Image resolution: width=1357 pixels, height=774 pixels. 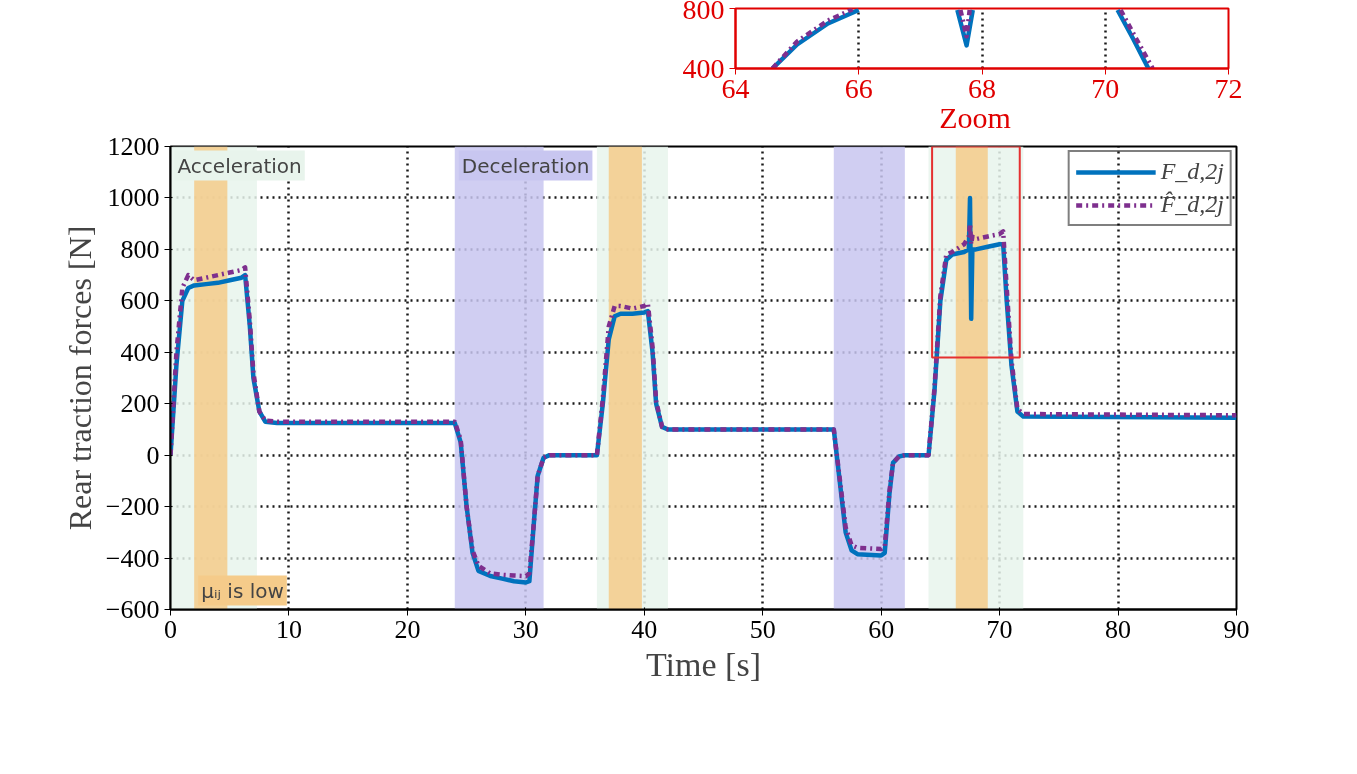 I want to click on x-tick-label: 72, so click(x=1228, y=88).